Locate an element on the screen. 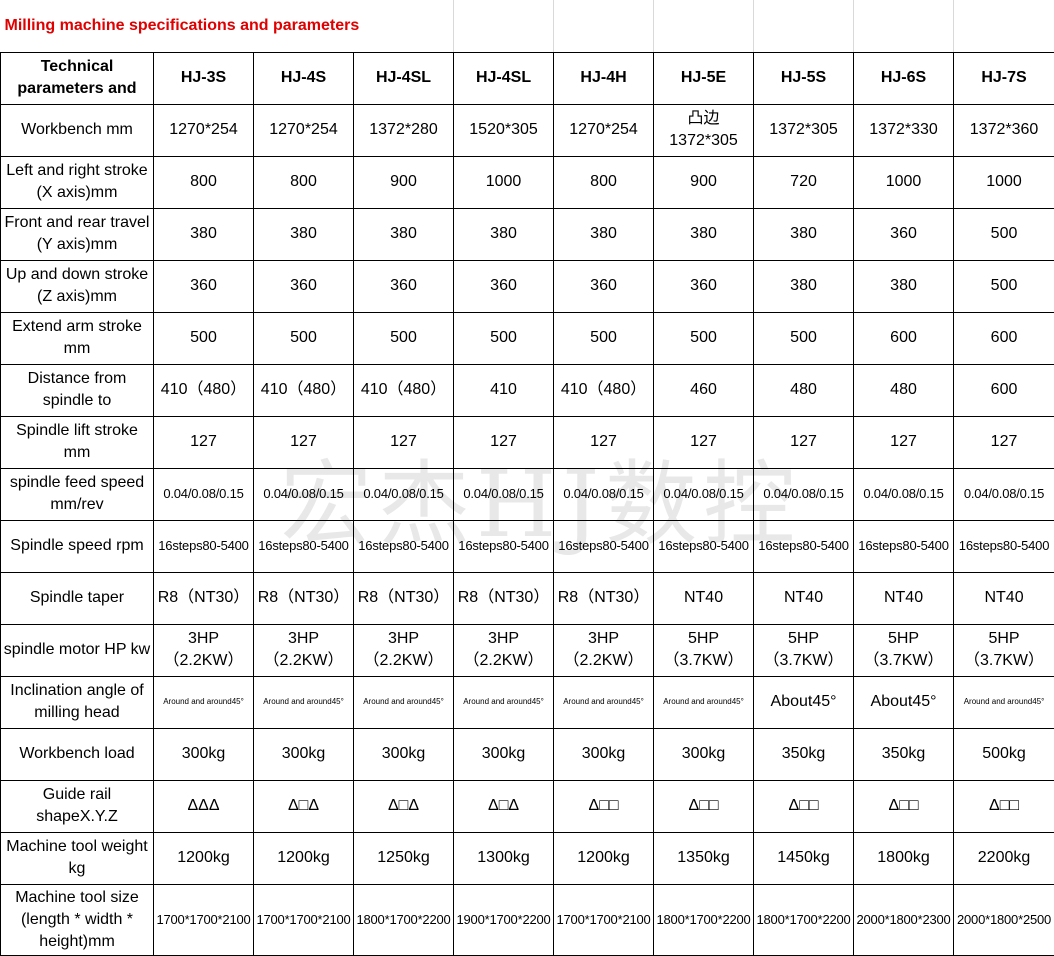  value-cell: 1200kg is located at coordinates (204, 858).